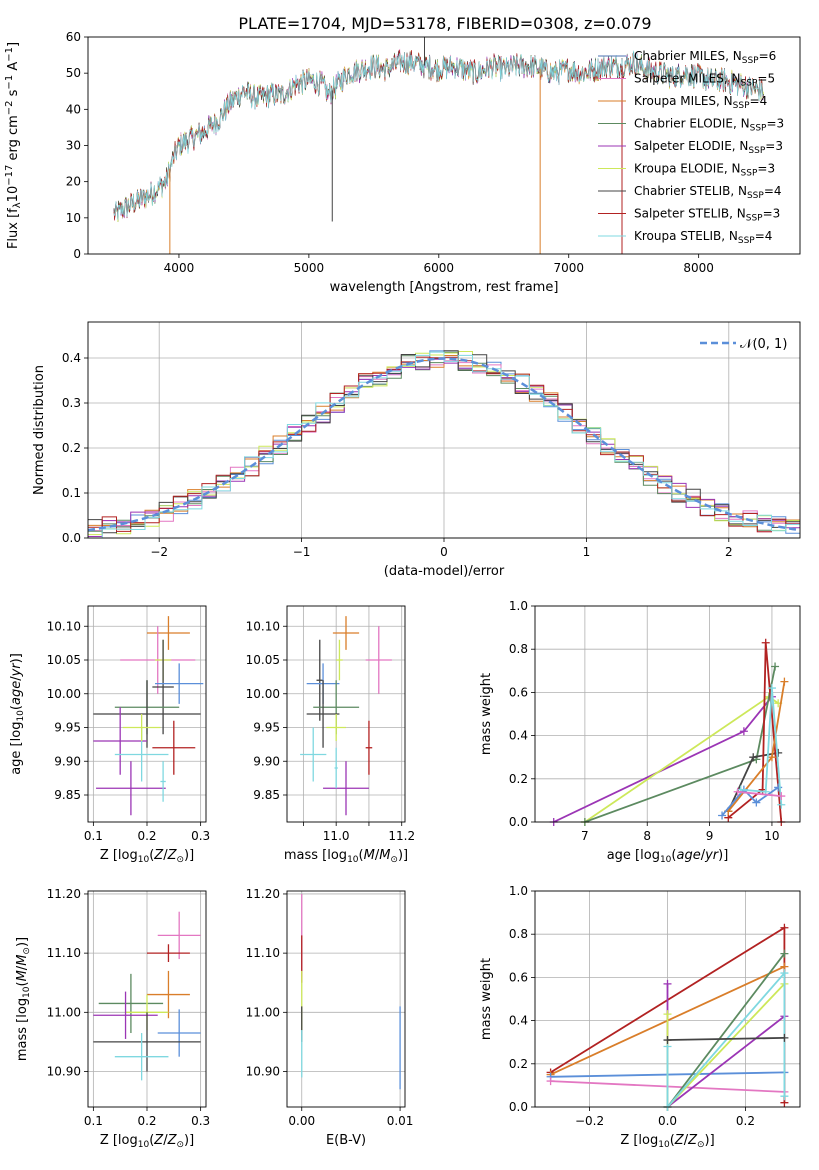  What do you see at coordinates (667, 1141) in the screenshot?
I see `weight_vs_Z-xlabel: Z [log10(Z/Z⊙)]` at bounding box center [667, 1141].